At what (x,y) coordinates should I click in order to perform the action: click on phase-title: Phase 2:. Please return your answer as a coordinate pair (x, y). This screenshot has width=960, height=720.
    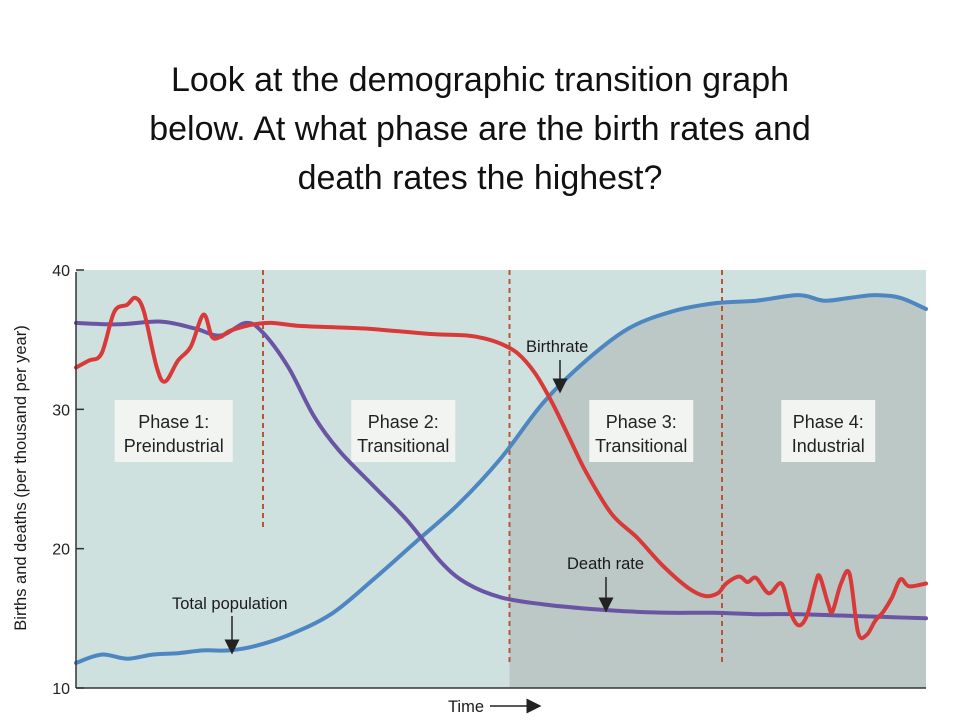
    Looking at the image, I should click on (403, 422).